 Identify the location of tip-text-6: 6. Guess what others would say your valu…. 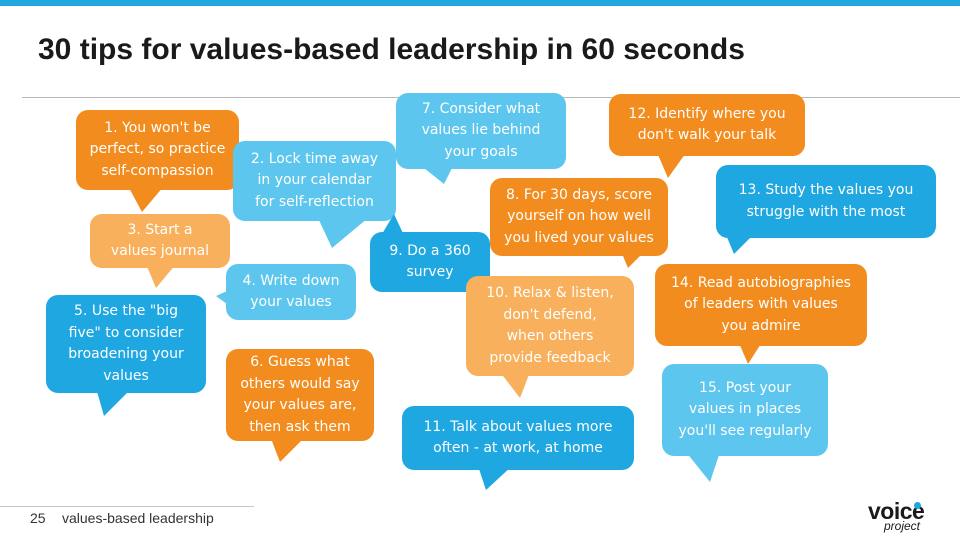
(300, 394).